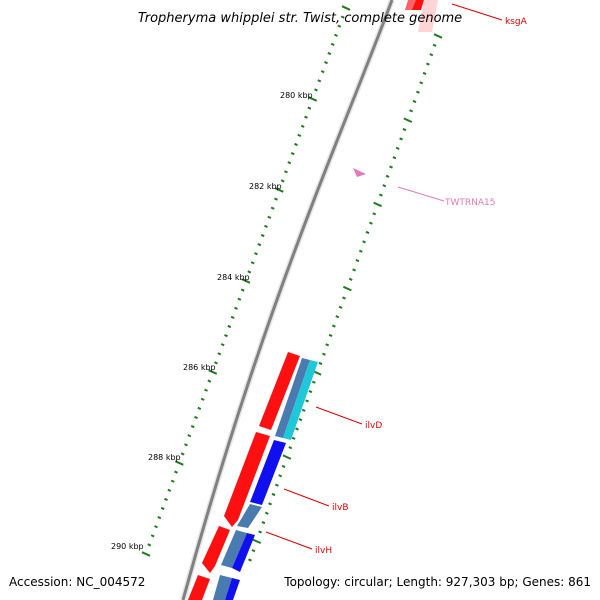 The image size is (600, 600). I want to click on tick-label-290: 290 kbp, so click(127, 546).